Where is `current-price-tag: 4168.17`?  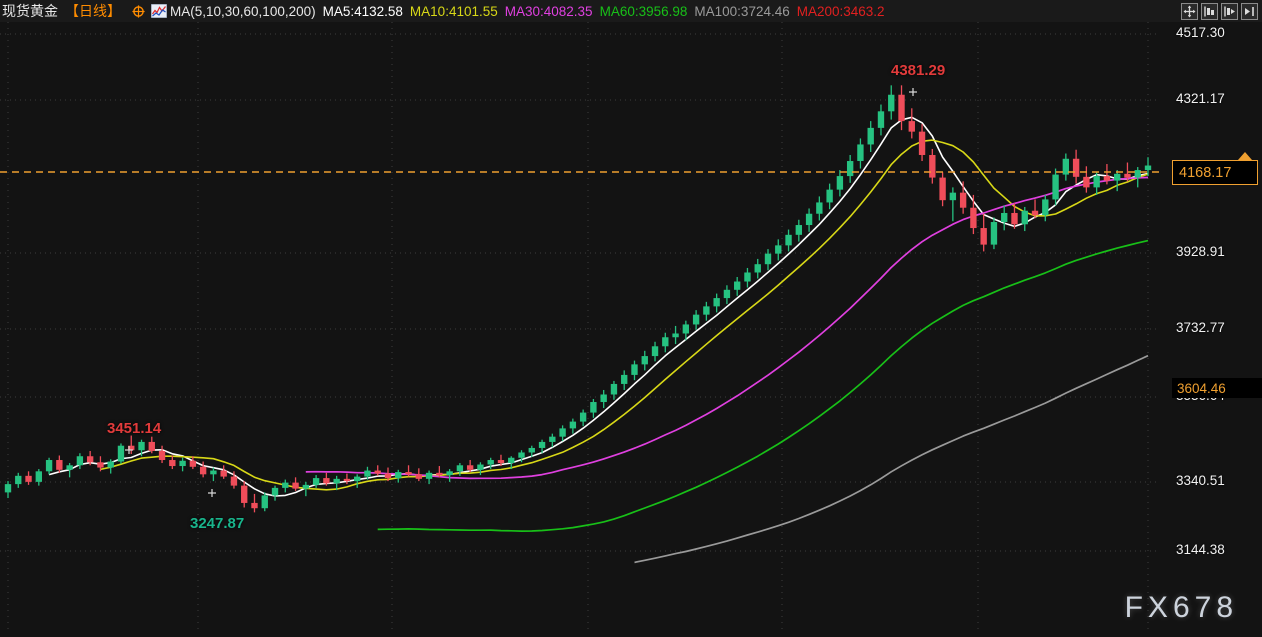 current-price-tag: 4168.17 is located at coordinates (1215, 172).